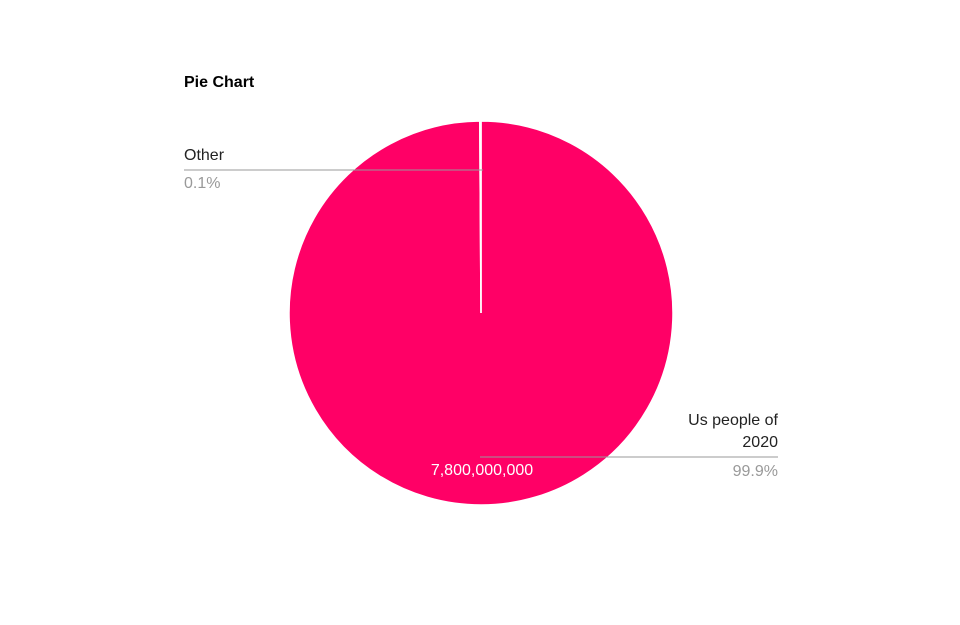 The height and width of the screenshot is (625, 960). Describe the element at coordinates (733, 431) in the screenshot. I see `legend-label: Us people of 2020` at that location.